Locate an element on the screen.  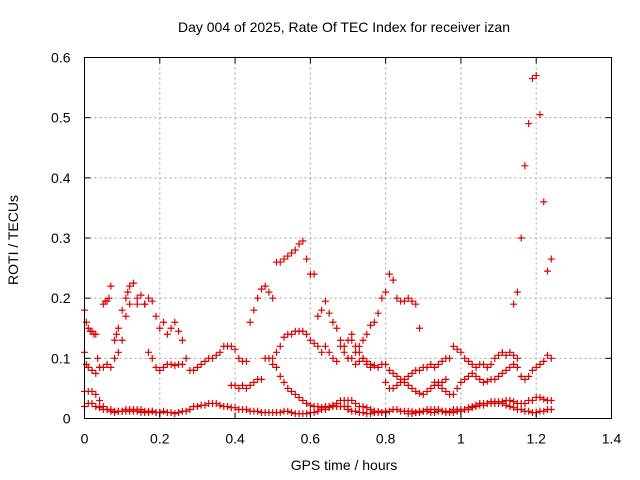
series-satellite-e is located at coordinates (329, 388).